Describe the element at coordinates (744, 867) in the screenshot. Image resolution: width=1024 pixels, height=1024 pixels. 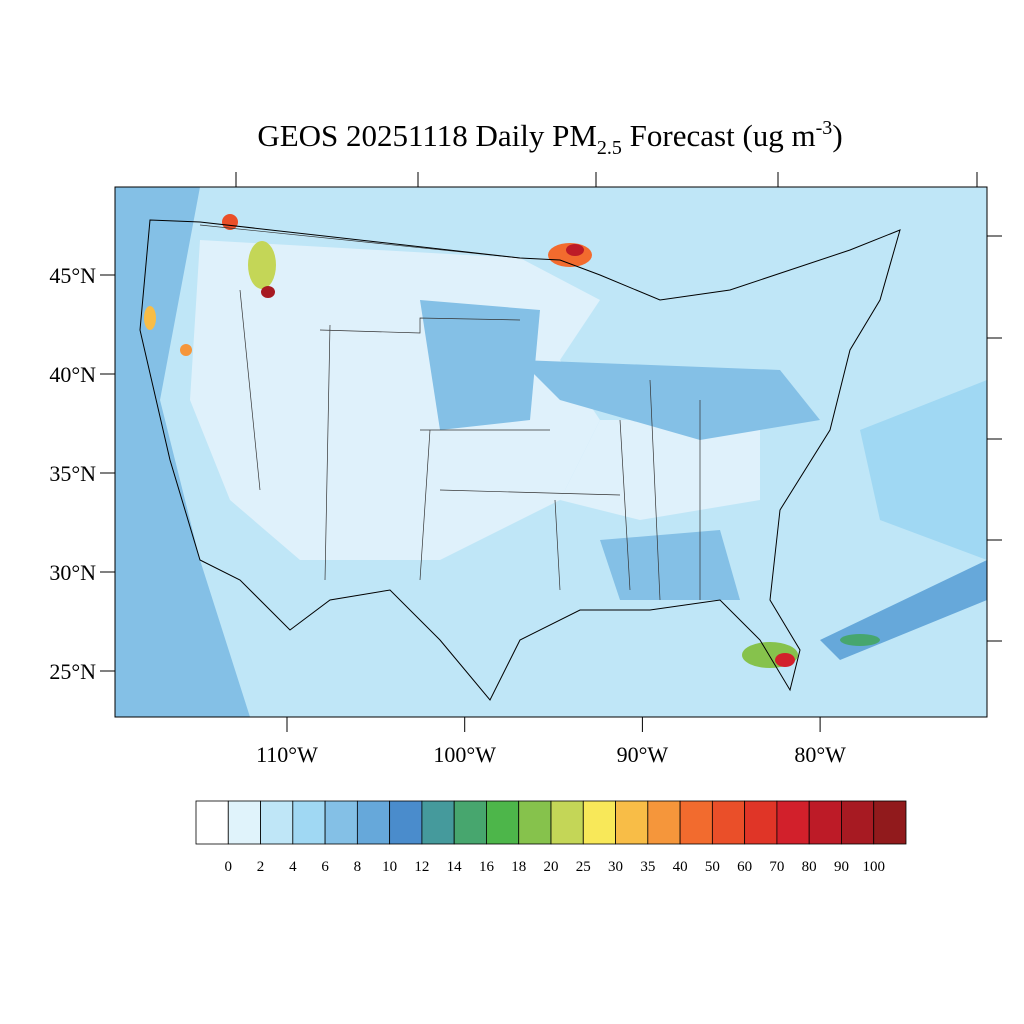
I see `colorbar-label: 60` at that location.